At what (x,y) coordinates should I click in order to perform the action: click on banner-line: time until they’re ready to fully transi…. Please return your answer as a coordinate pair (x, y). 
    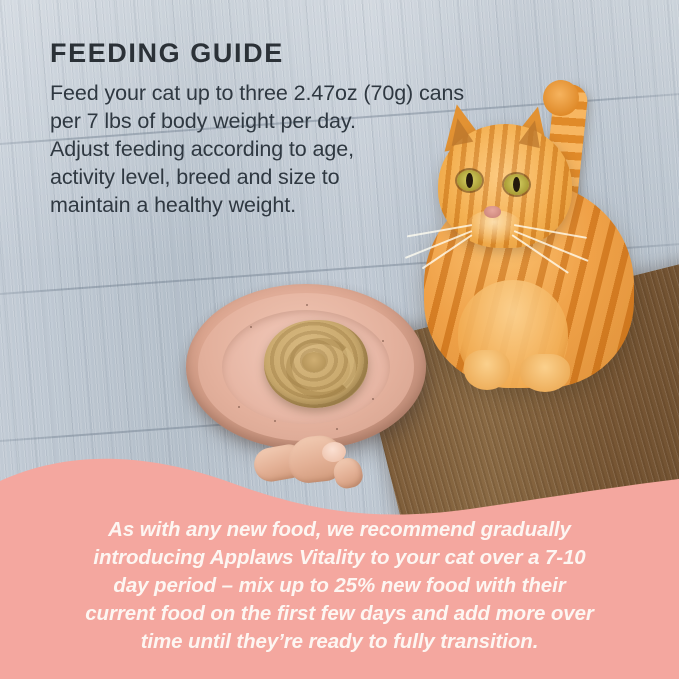
    Looking at the image, I should click on (339, 641).